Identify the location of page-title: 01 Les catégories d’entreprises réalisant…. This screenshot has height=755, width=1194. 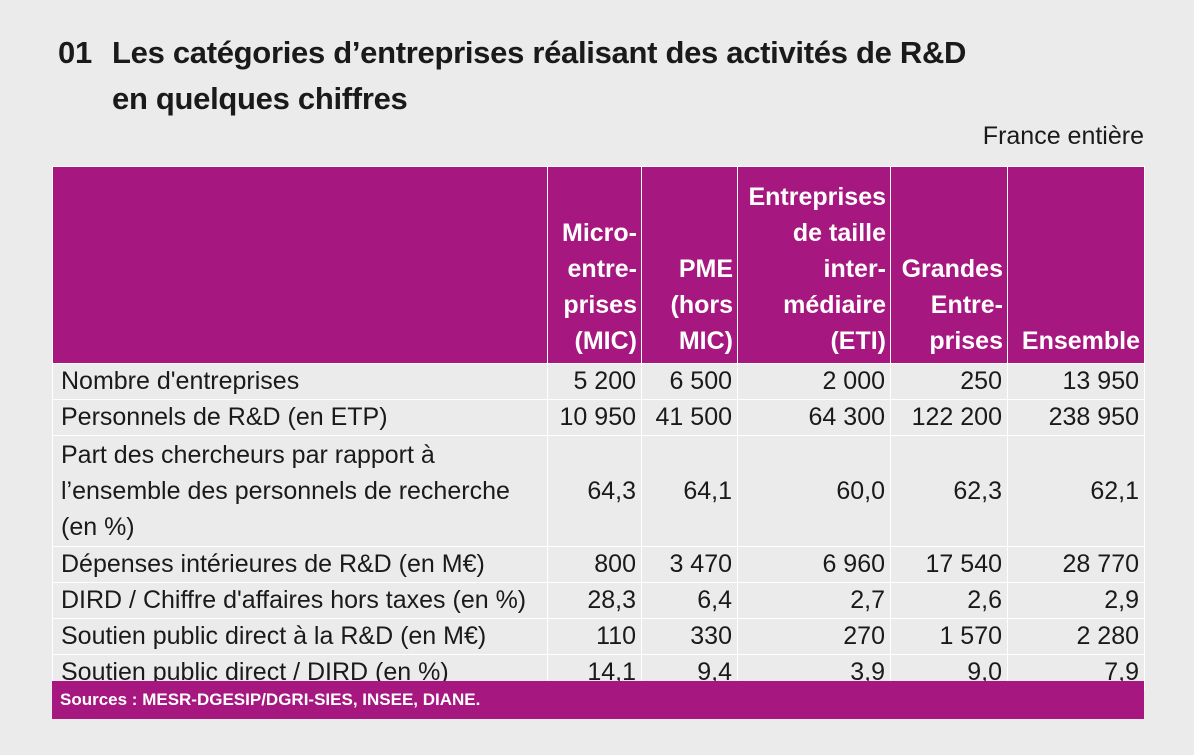
(608, 76).